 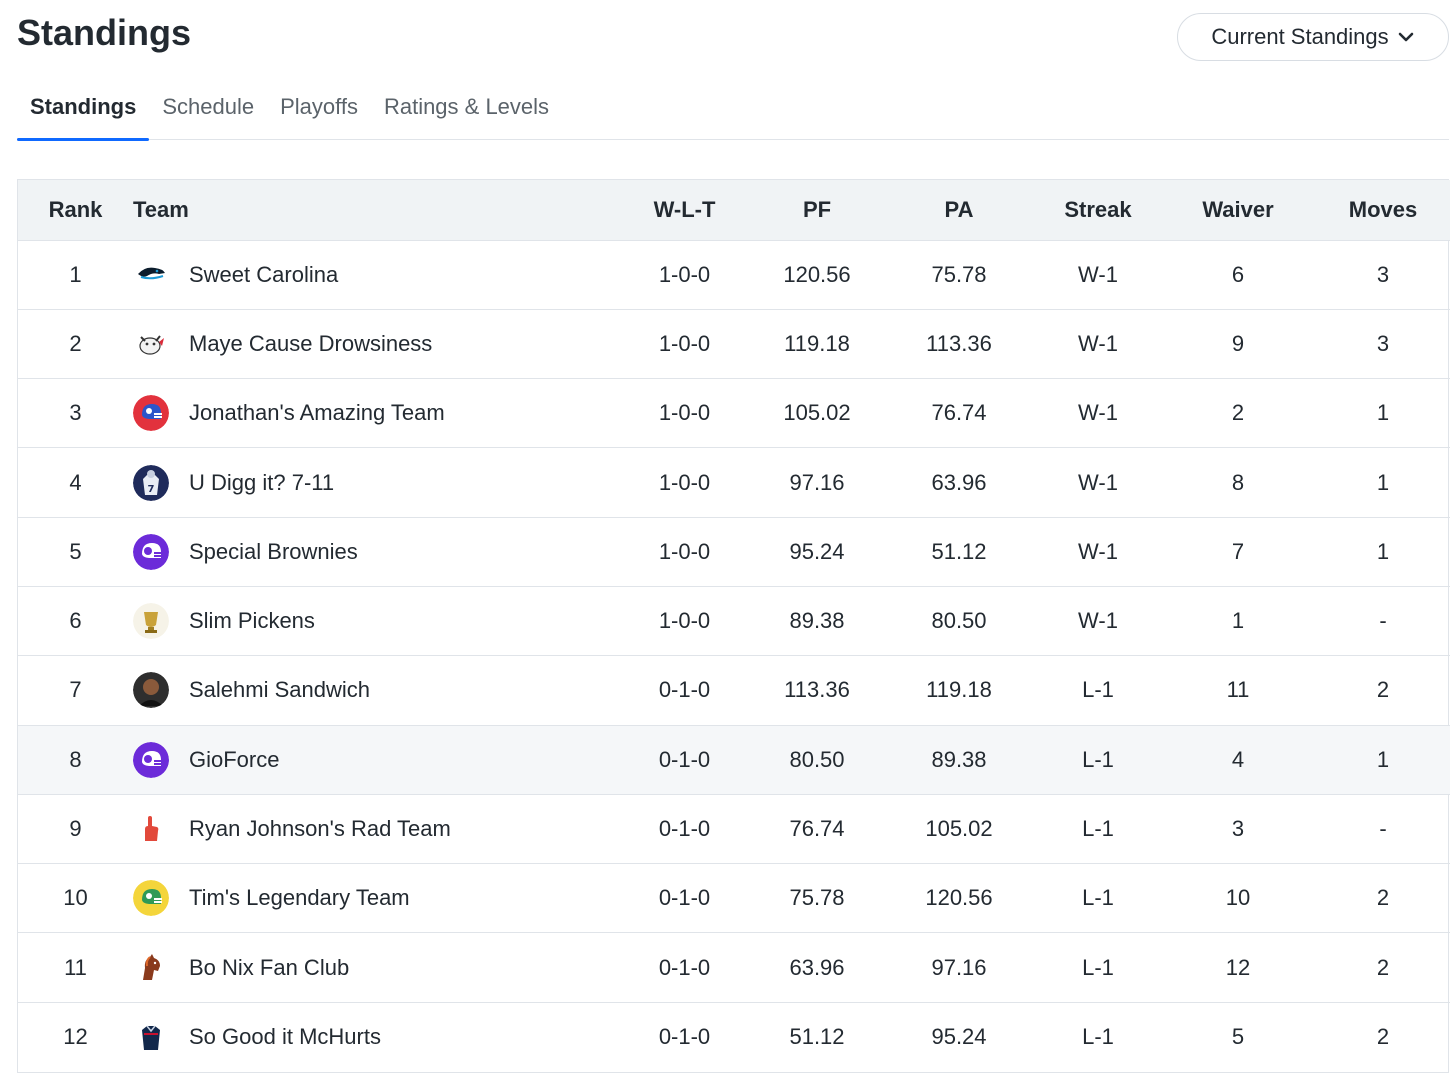 I want to click on team-cell: Special Brownies, so click(x=375, y=551).